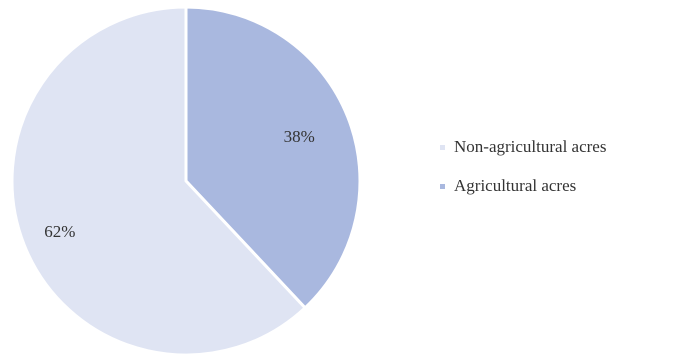  I want to click on pie-data-labels: 38% 62%, so click(179, 184).